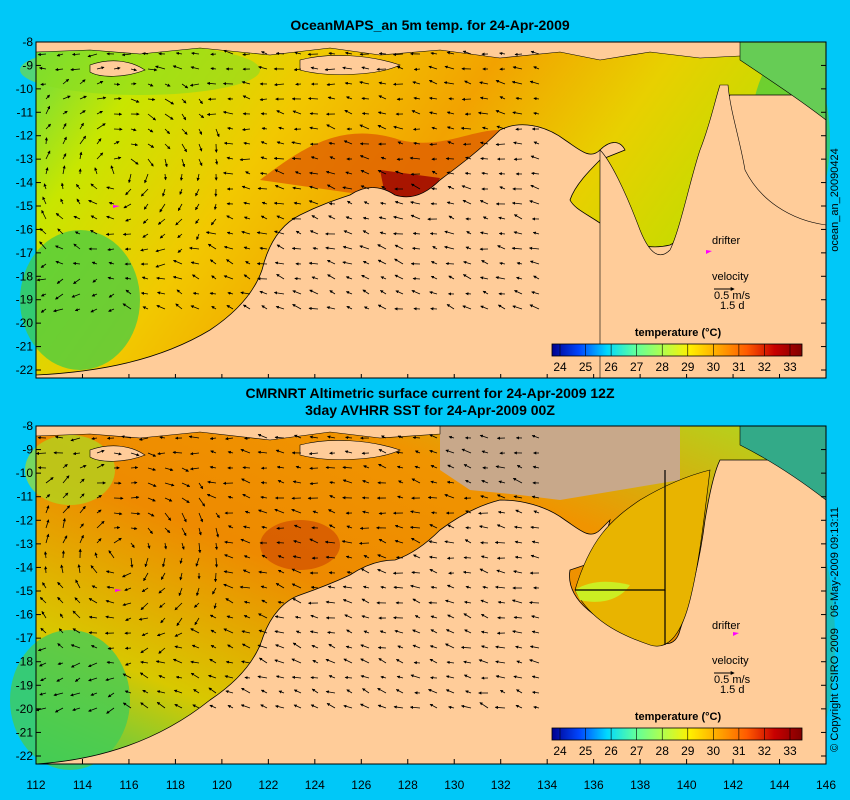 The height and width of the screenshot is (800, 850). What do you see at coordinates (25, 732) in the screenshot?
I see `y-tick-label: -21` at bounding box center [25, 732].